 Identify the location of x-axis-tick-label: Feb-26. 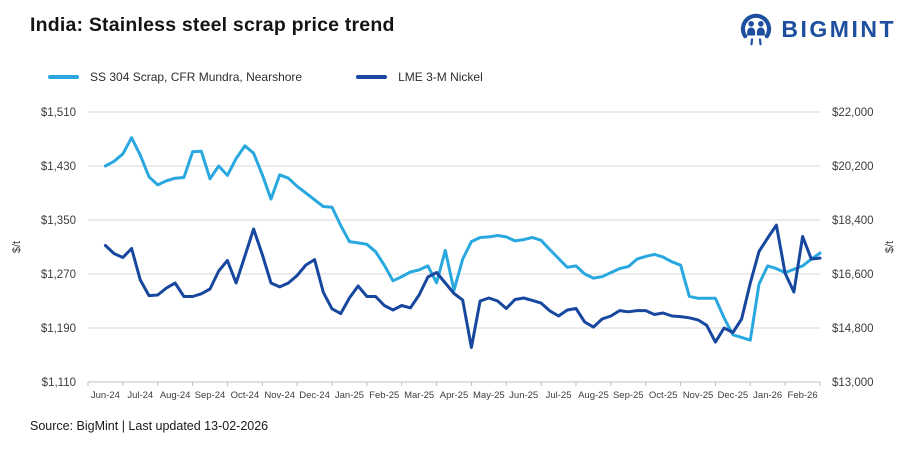
(803, 395).